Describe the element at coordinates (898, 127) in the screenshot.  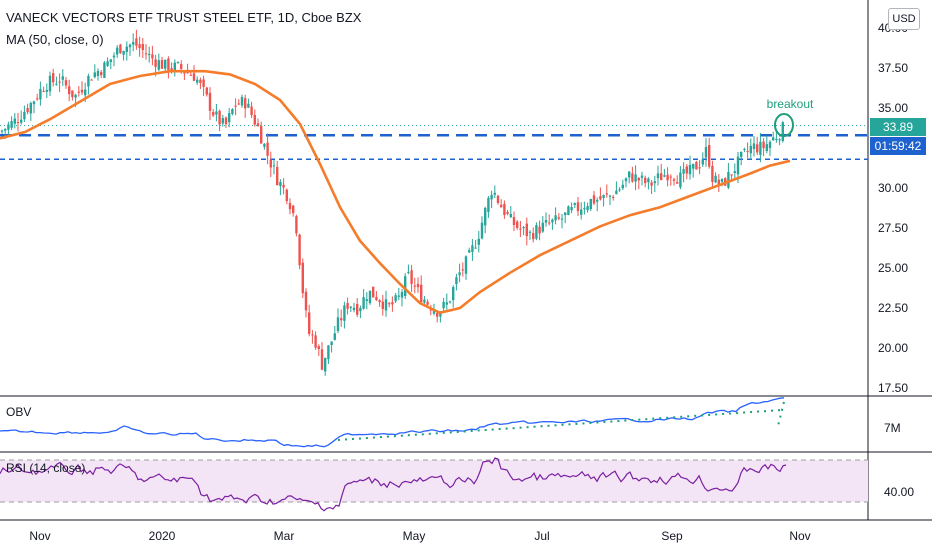
I see `last-price-badge: 33.89` at that location.